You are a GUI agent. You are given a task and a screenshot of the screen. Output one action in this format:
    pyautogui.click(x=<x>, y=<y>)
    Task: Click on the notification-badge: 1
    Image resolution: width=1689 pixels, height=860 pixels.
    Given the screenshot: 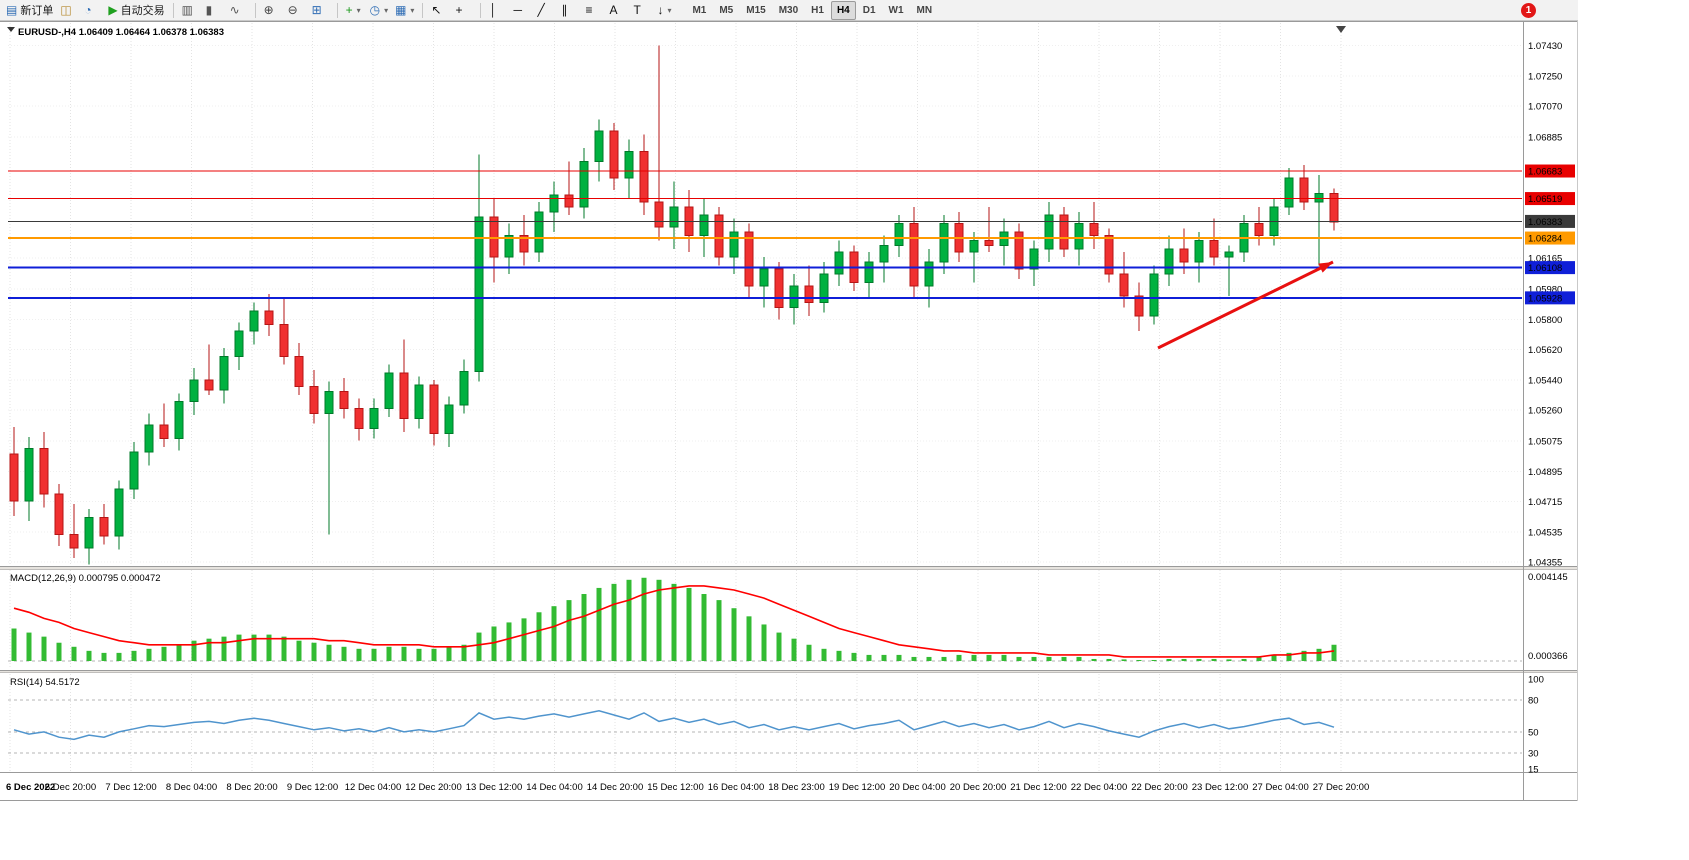 What is the action you would take?
    pyautogui.click(x=1528, y=10)
    